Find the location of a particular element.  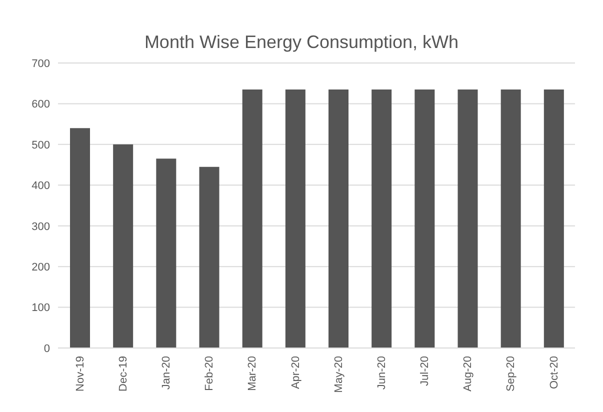

x-tick-label: Mar-20 is located at coordinates (252, 373).